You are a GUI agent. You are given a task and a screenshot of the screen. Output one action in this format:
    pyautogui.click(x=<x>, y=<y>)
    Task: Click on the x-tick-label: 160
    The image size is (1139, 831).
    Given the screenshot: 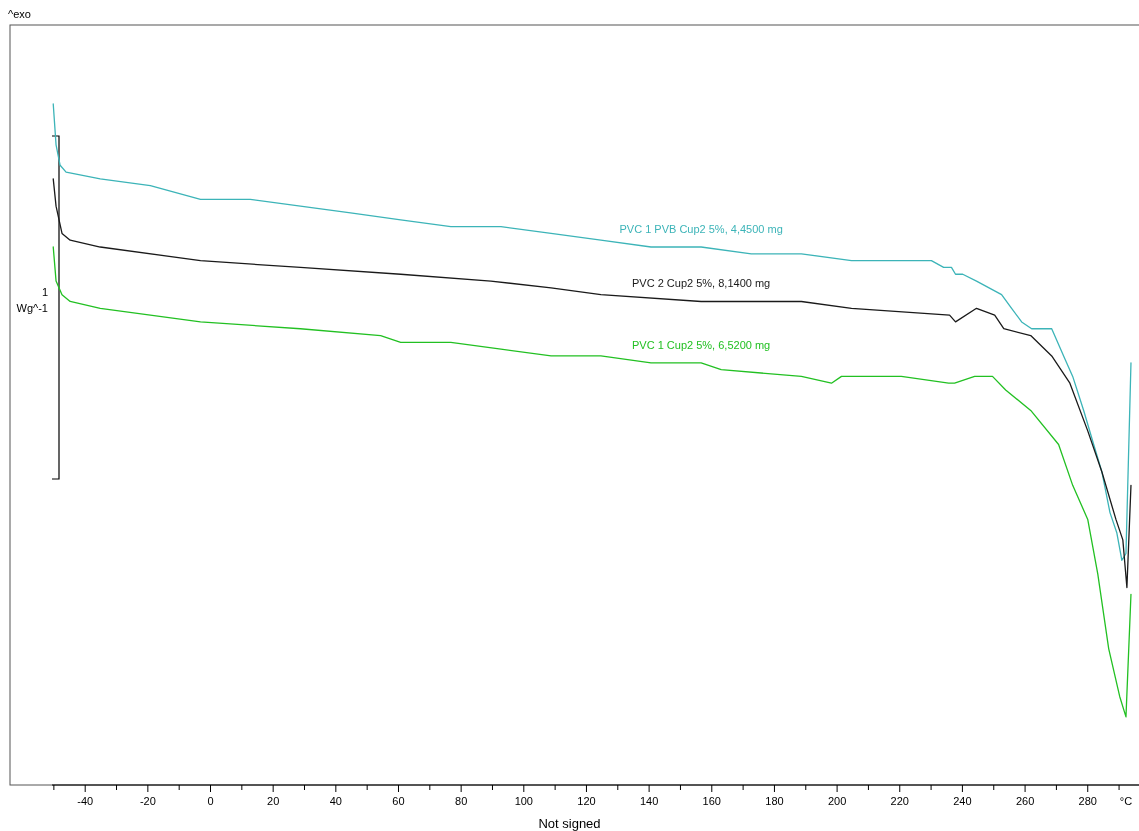 What is the action you would take?
    pyautogui.click(x=711, y=801)
    